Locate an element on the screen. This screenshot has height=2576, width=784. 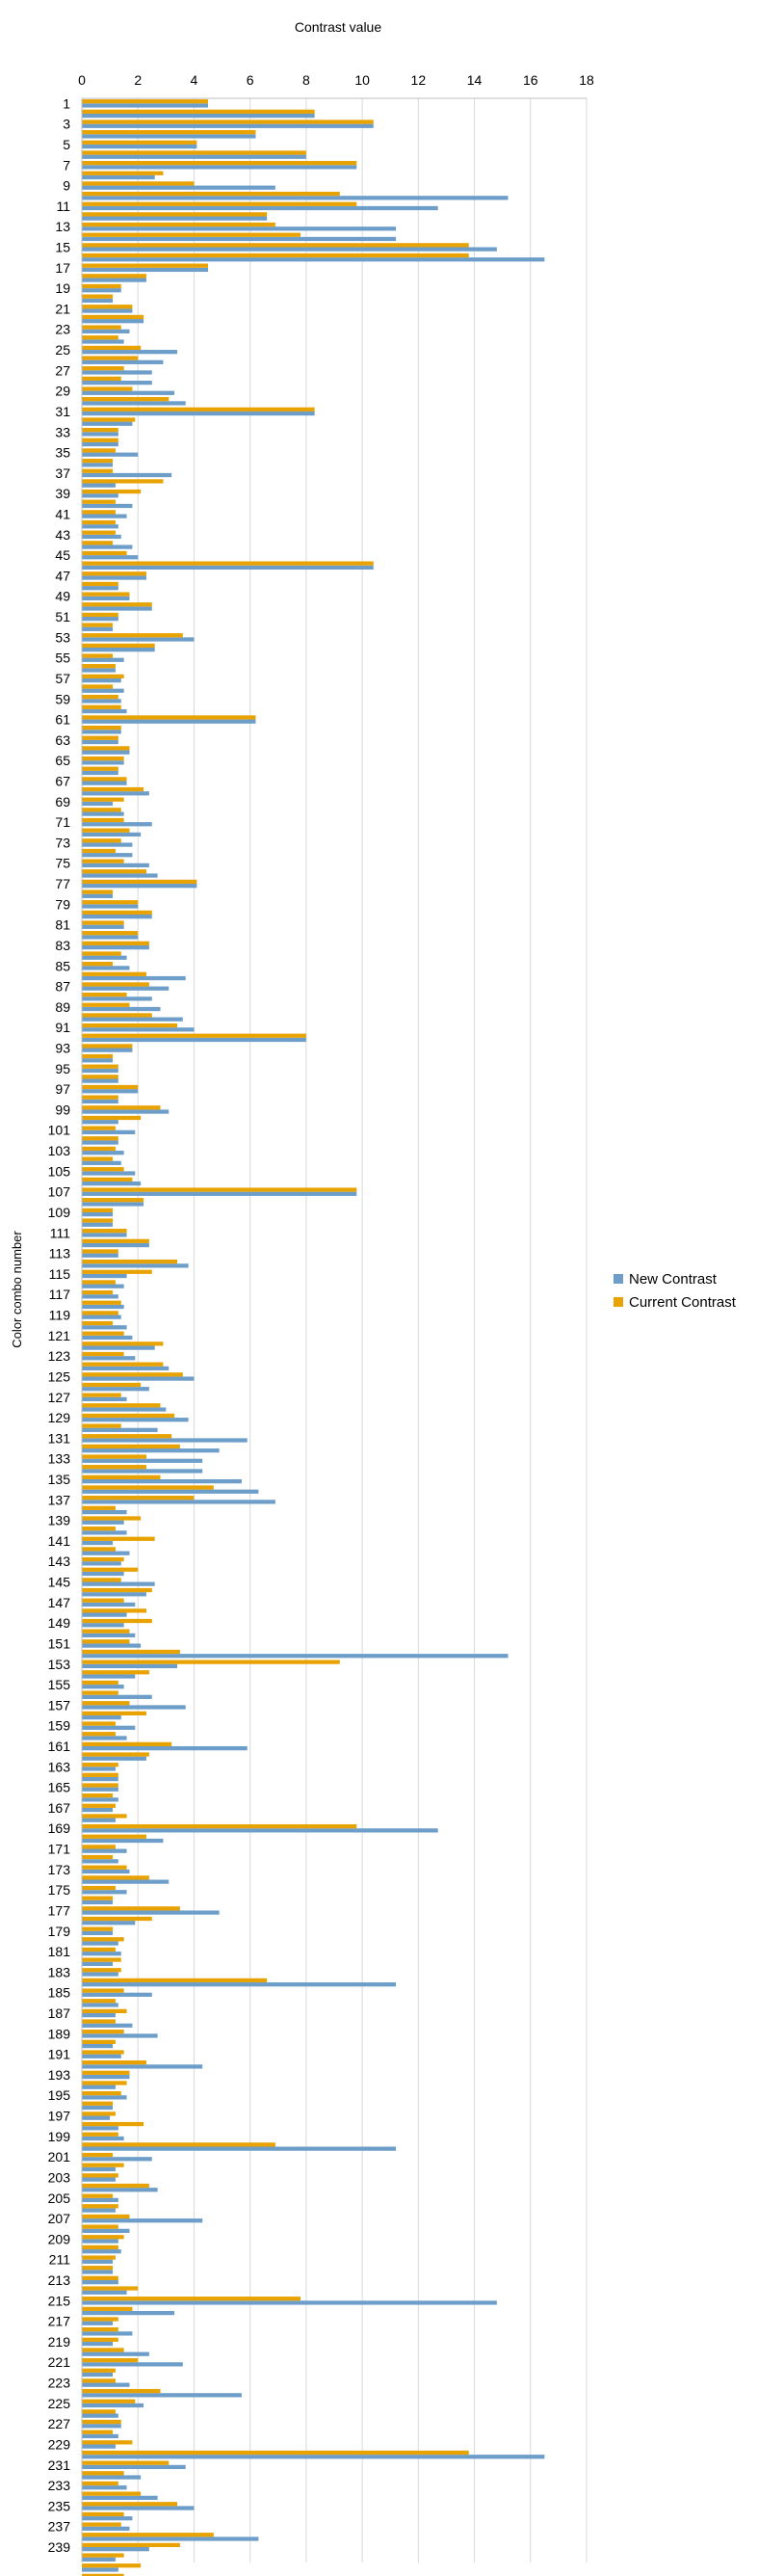
x-axis-ticks: 0 2 4 6 8 10 12 14 16 18 is located at coordinates (336, 80).